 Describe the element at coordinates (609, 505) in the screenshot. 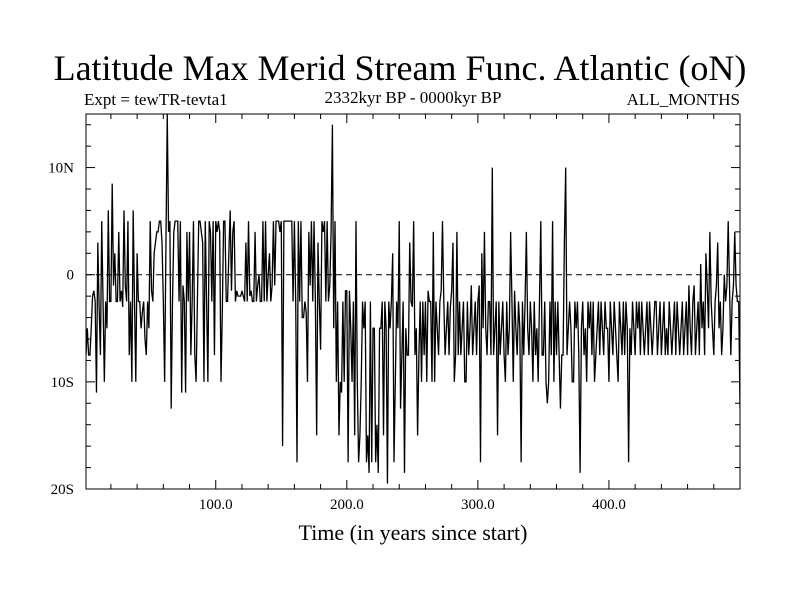

I see `x-tick-label: 400.0` at that location.